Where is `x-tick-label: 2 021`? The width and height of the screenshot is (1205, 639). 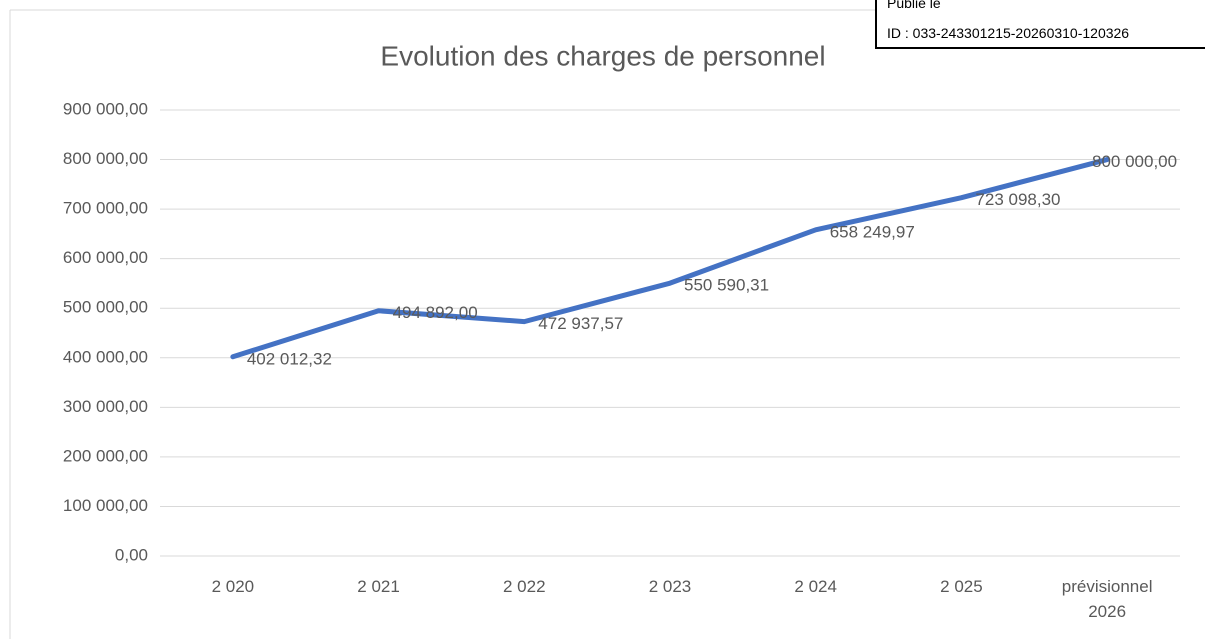
x-tick-label: 2 021 is located at coordinates (378, 586).